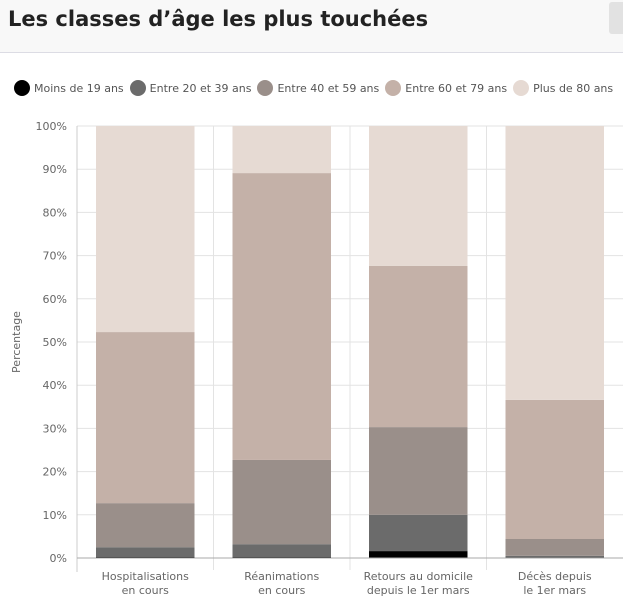  Describe the element at coordinates (554, 590) in the screenshot. I see `x-tick-label: le 1er mars` at that location.